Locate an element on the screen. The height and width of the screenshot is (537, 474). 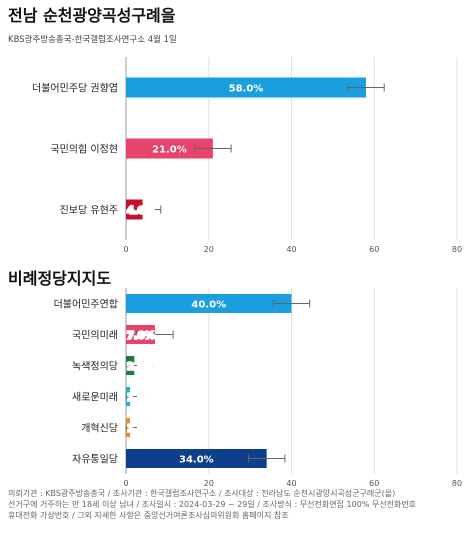
chart-1-value-label-2: 4.0% is located at coordinates (141, 211).